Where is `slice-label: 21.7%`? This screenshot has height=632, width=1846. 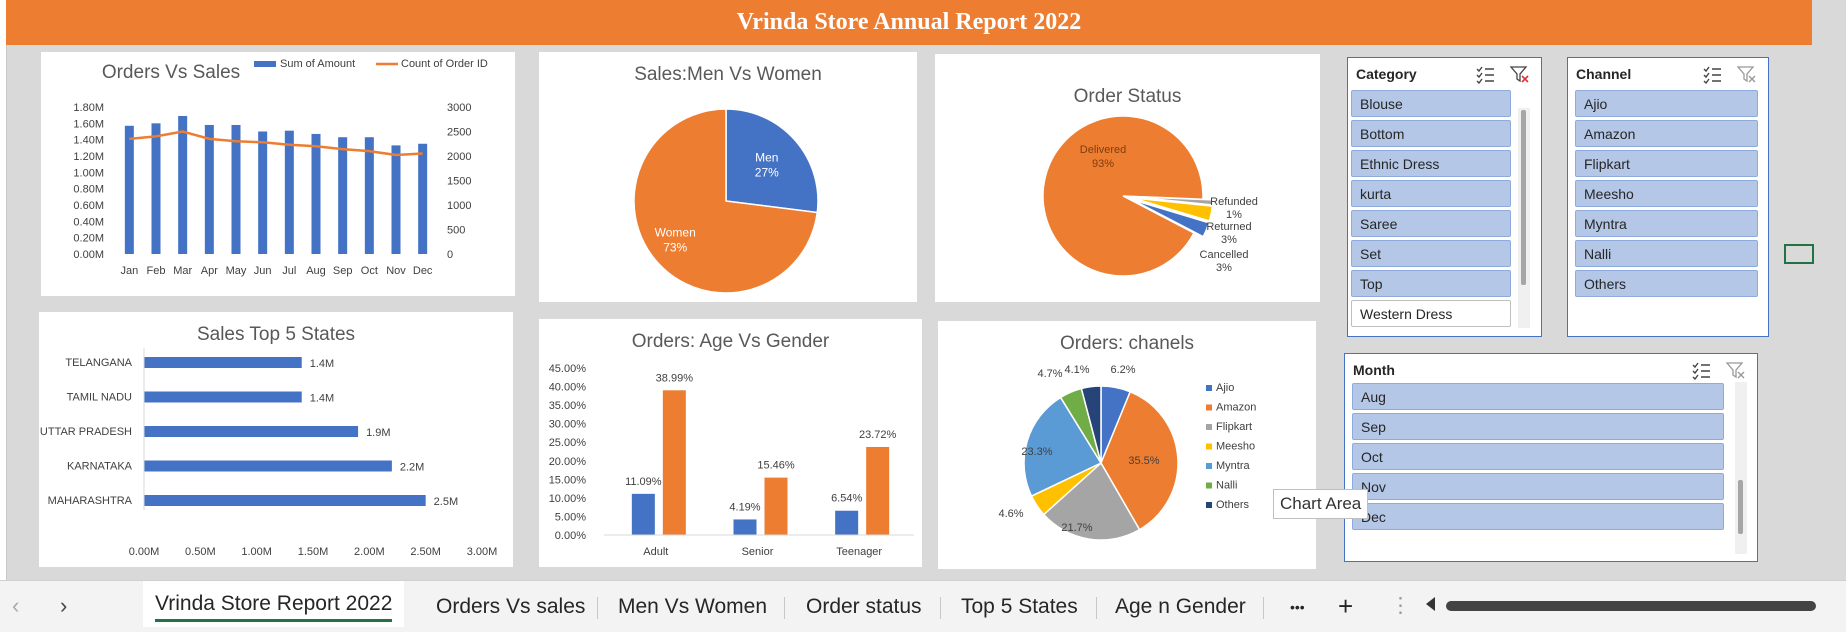 slice-label: 21.7% is located at coordinates (1076, 528).